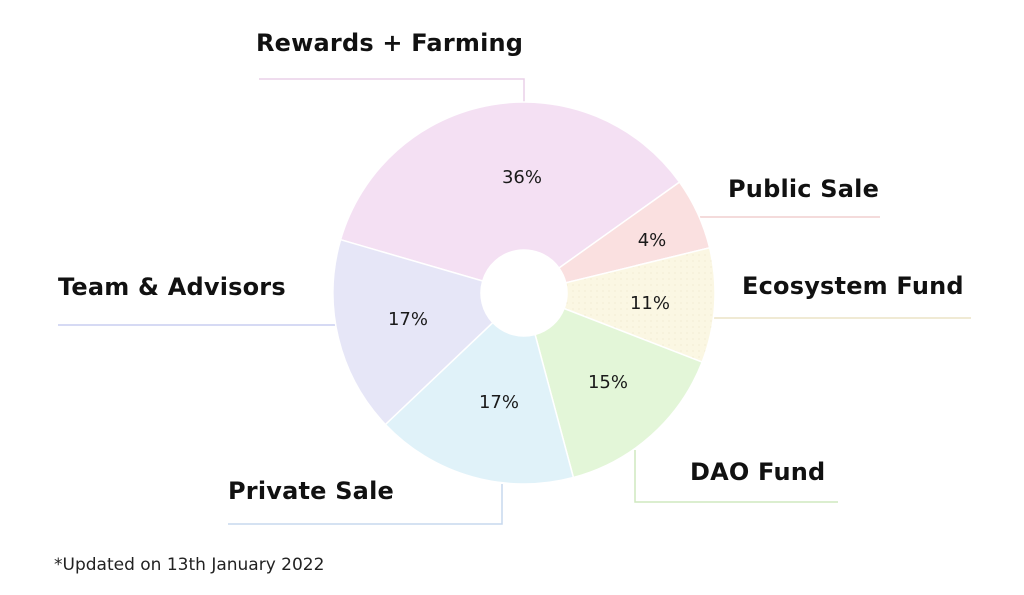 This screenshot has height=595, width=1024. I want to click on slice-team-advisors, so click(413, 332).